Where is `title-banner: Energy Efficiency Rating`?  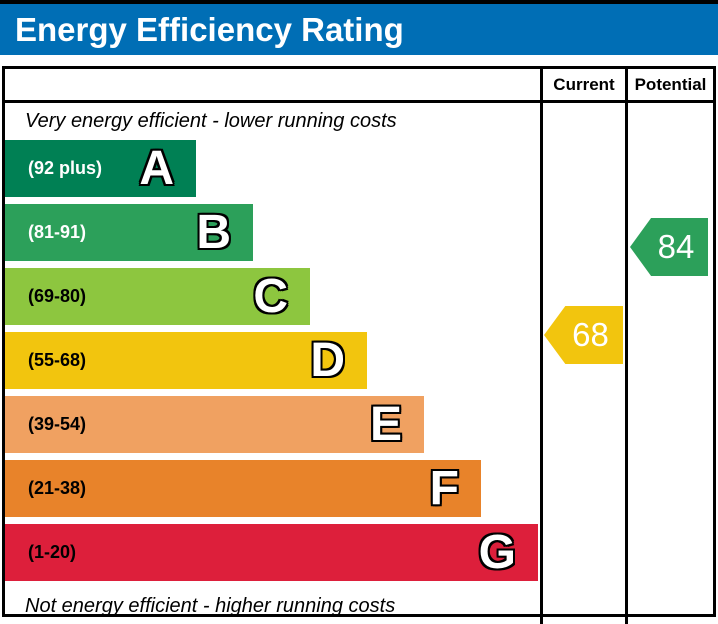 title-banner: Energy Efficiency Rating is located at coordinates (359, 29).